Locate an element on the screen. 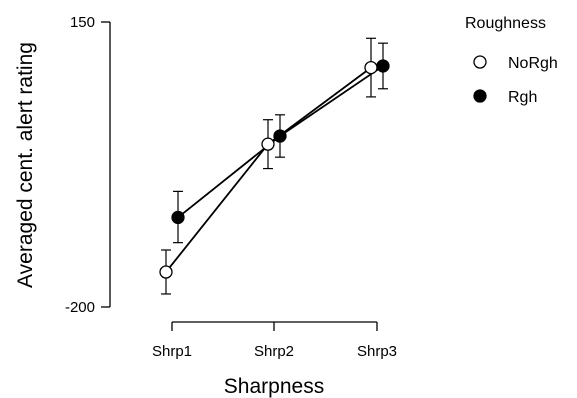 Image resolution: width=577 pixels, height=398 pixels. data-point-norgh-shrp2 is located at coordinates (268, 144).